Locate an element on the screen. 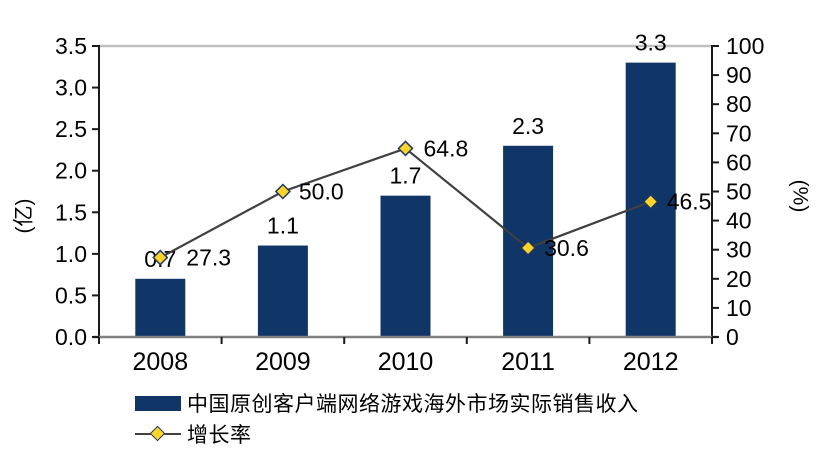 The width and height of the screenshot is (829, 462). bar-label-2012: 3.3 is located at coordinates (651, 43).